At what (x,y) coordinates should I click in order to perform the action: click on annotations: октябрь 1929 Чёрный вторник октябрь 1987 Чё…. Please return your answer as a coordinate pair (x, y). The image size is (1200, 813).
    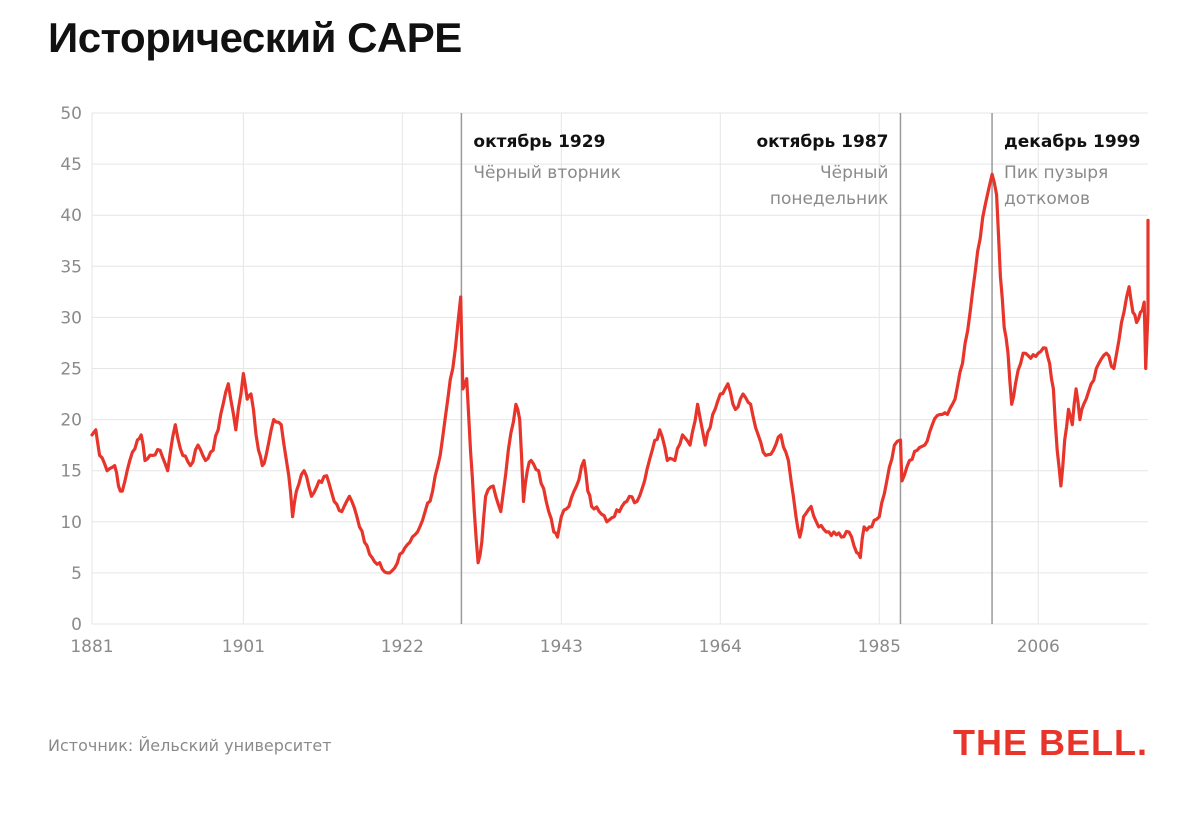
    Looking at the image, I should click on (806, 170).